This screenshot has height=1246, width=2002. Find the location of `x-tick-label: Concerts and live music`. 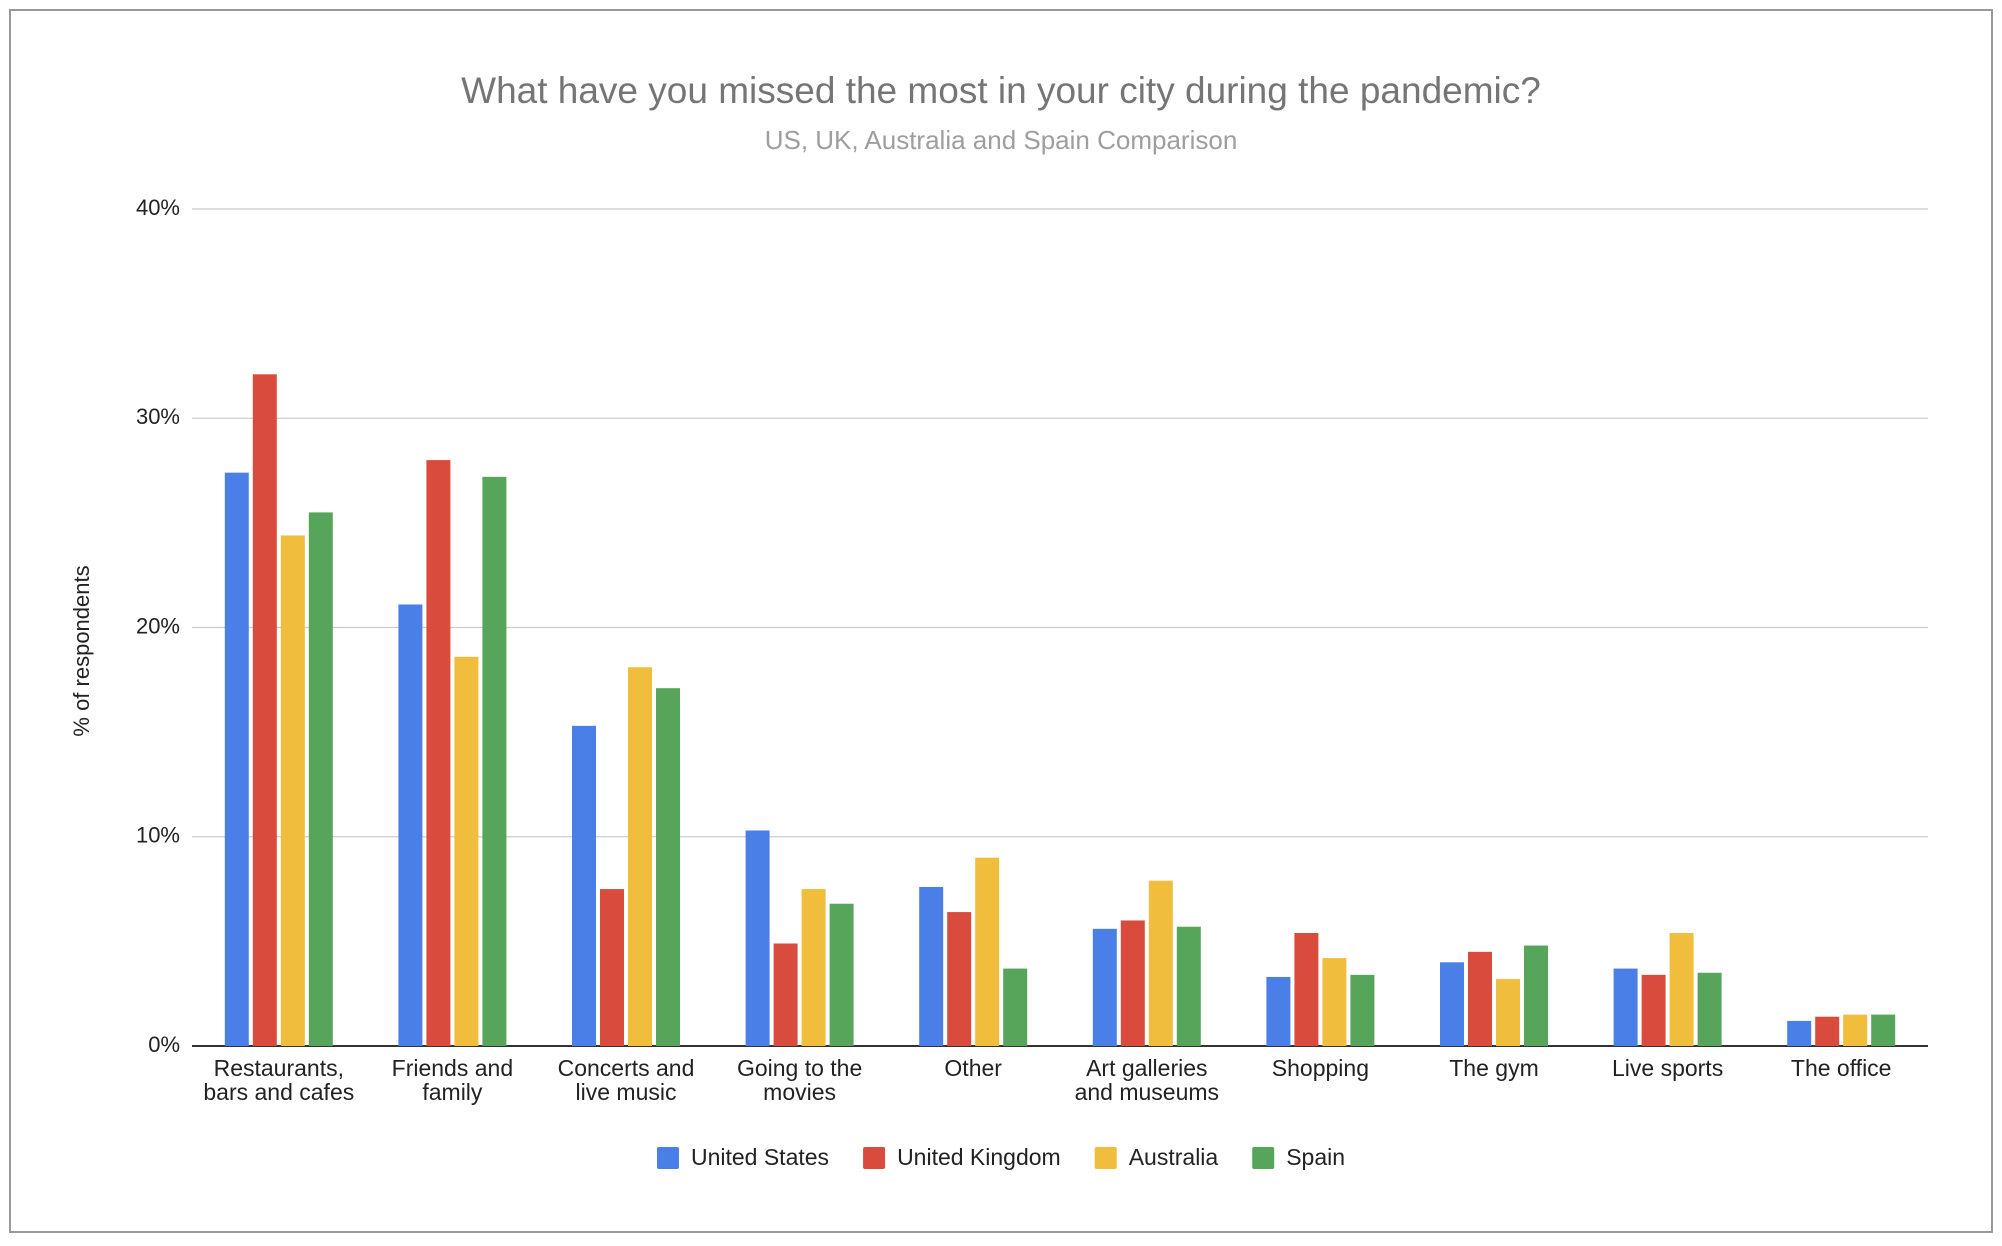

x-tick-label: Concerts and live music is located at coordinates (626, 1080).